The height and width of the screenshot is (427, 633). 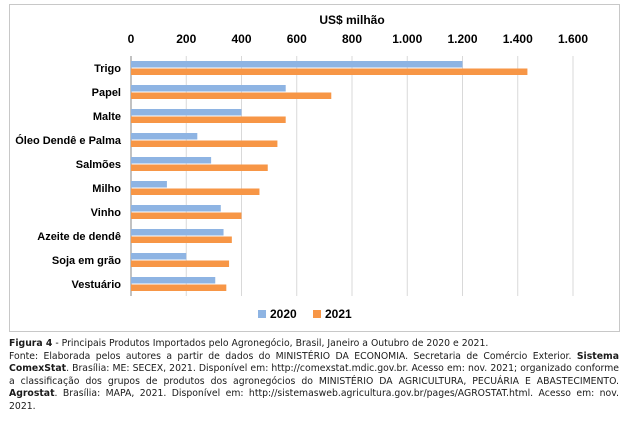 What do you see at coordinates (462, 39) in the screenshot?
I see `x-tick-label: 1.200` at bounding box center [462, 39].